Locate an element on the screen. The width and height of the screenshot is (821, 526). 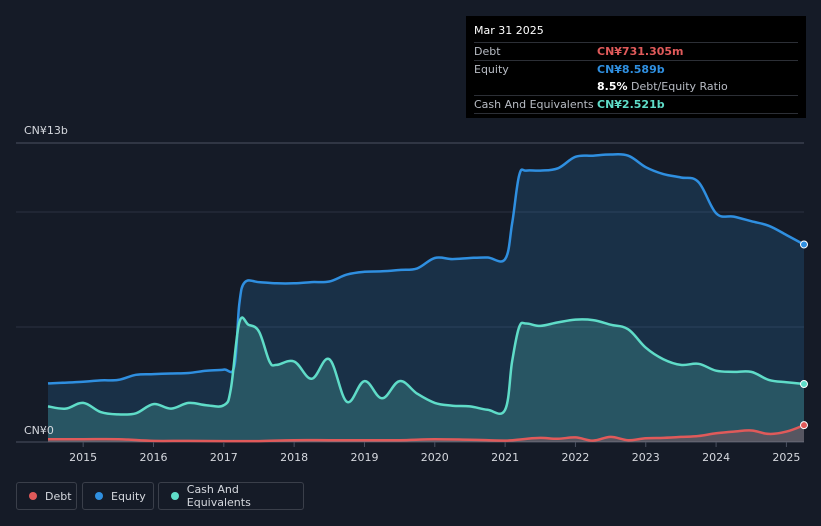
legend-equity: Equity is located at coordinates (118, 496).